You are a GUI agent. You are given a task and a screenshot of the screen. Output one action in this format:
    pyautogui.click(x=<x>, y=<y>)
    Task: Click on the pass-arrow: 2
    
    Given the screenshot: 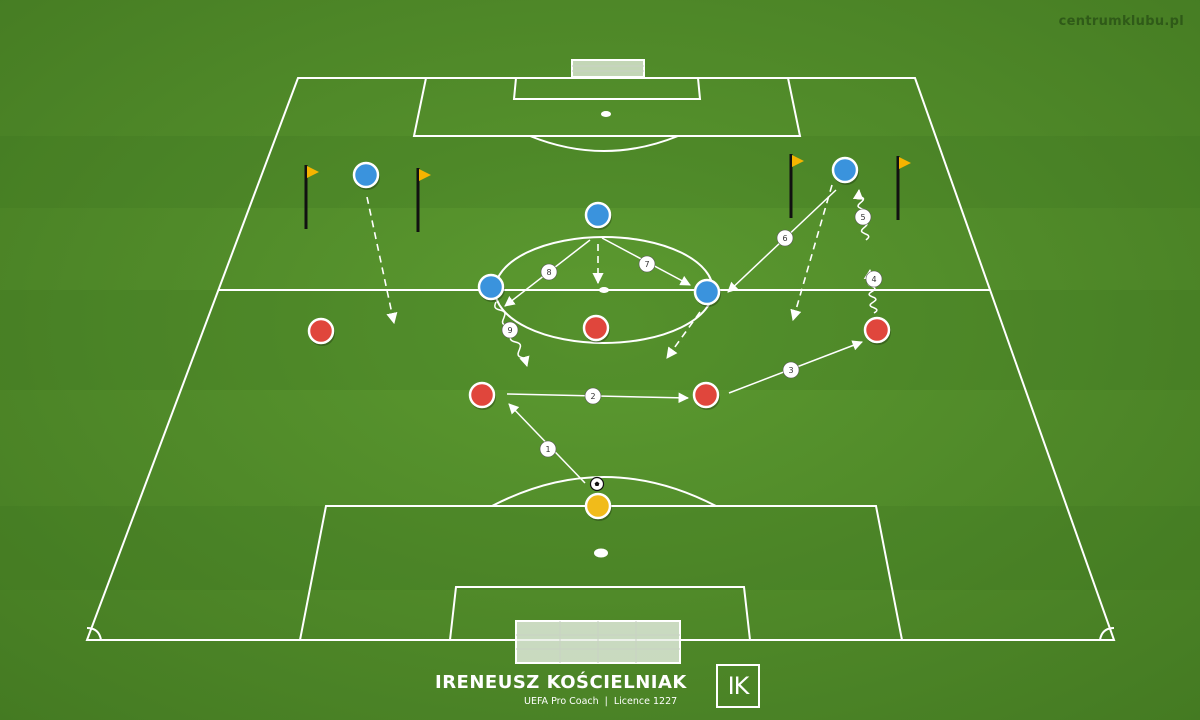 What is the action you would take?
    pyautogui.click(x=598, y=396)
    